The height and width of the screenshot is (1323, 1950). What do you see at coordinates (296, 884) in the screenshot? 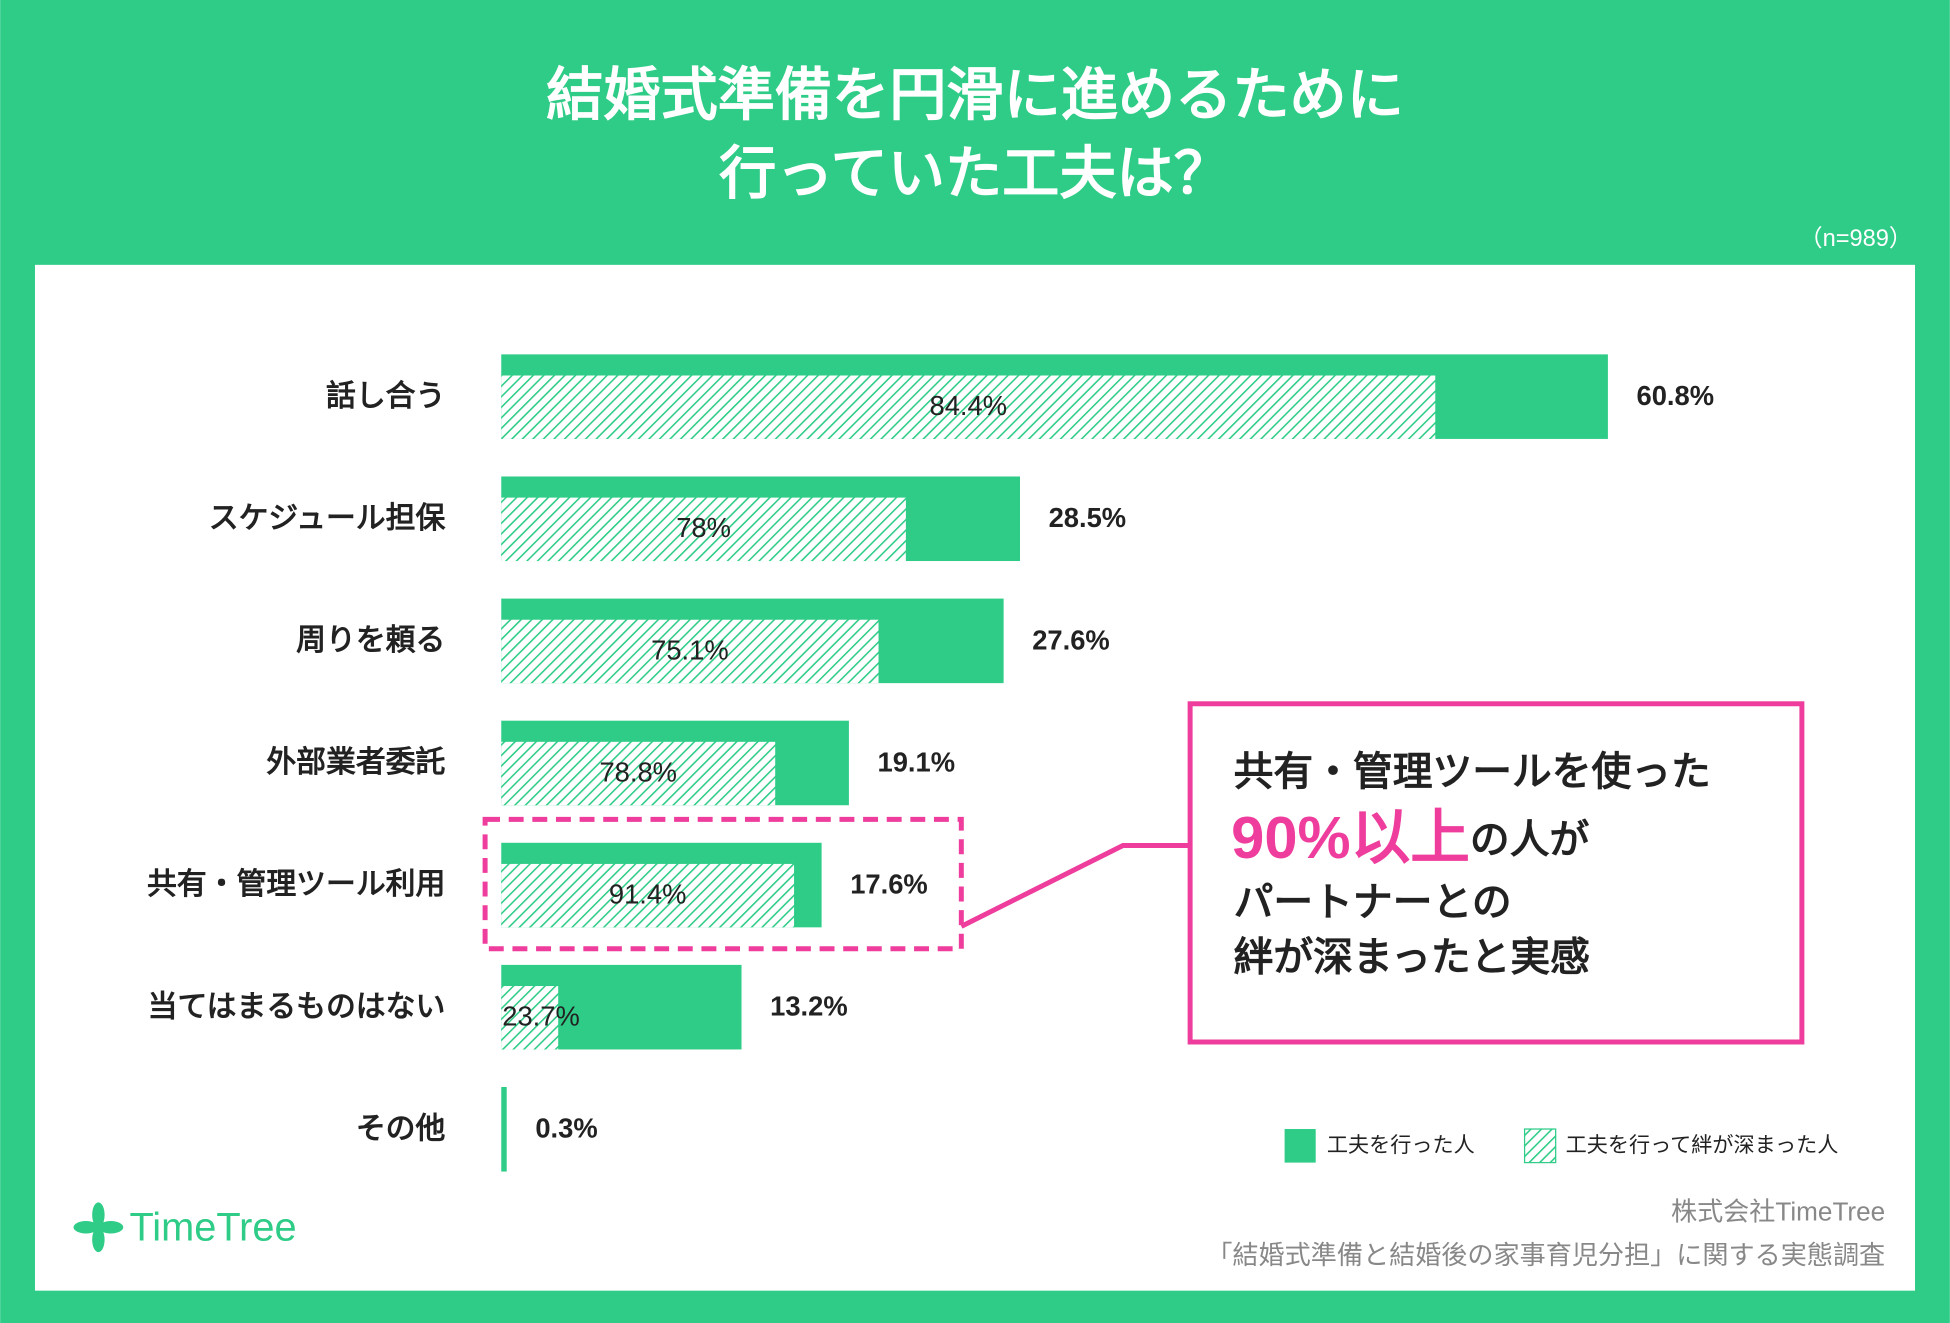
I see `category-label: 共有・管理ツール利用` at bounding box center [296, 884].